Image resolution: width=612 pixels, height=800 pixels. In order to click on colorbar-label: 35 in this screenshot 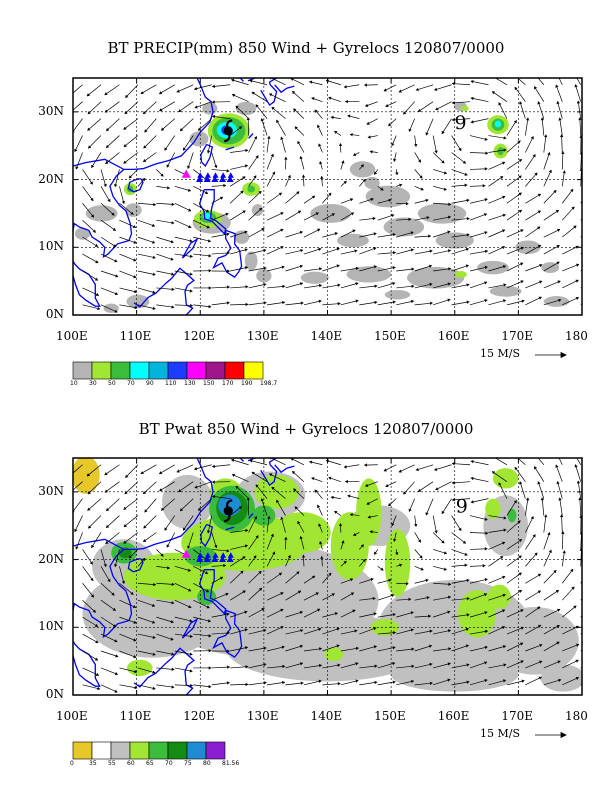, I will do `click(93, 763)`.